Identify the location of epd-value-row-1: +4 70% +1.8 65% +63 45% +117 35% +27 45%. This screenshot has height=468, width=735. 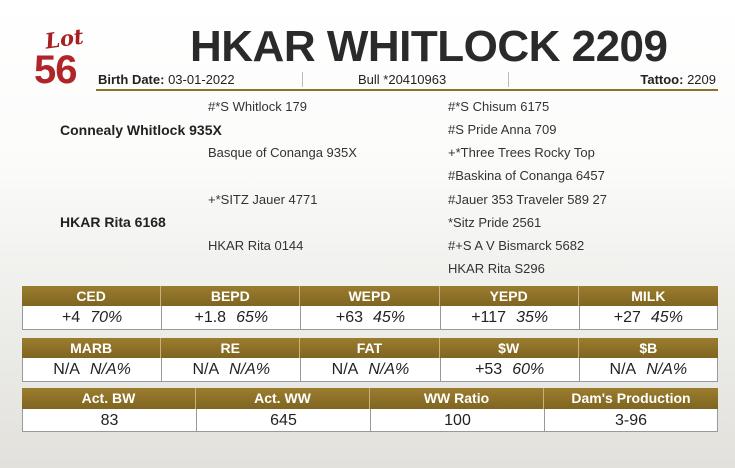
(370, 318).